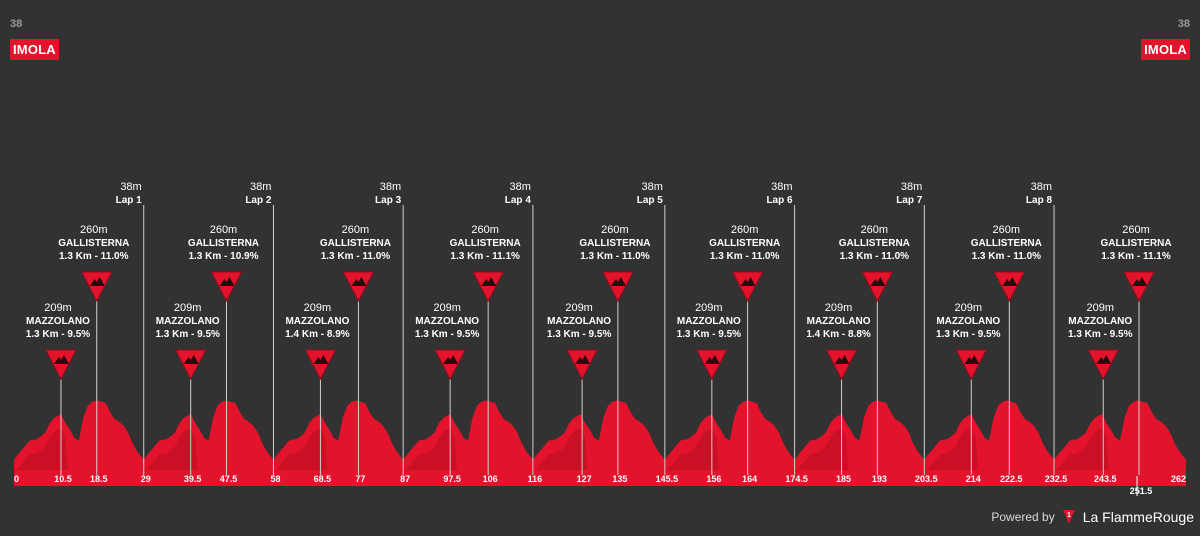  Describe the element at coordinates (355, 243) in the screenshot. I see `climb-name-6: GALLISTERNA` at that location.